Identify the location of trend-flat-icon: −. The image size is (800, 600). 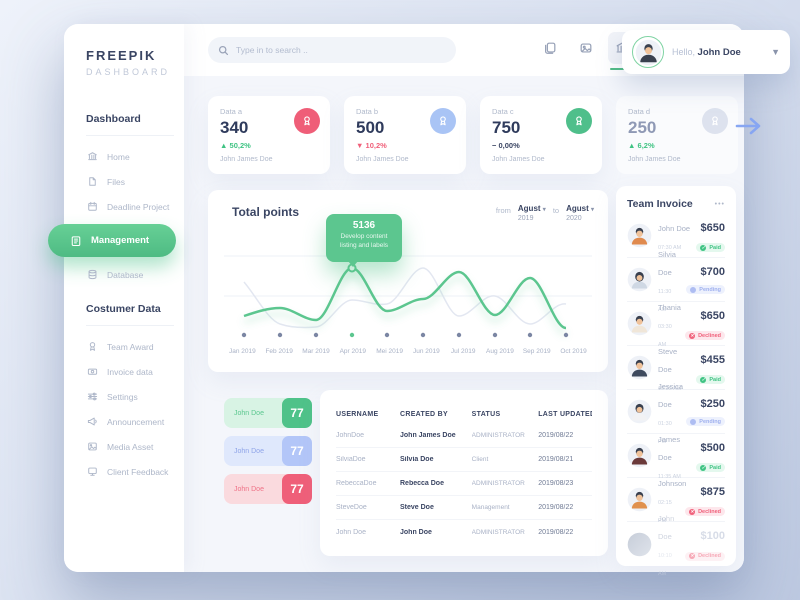
(494, 145).